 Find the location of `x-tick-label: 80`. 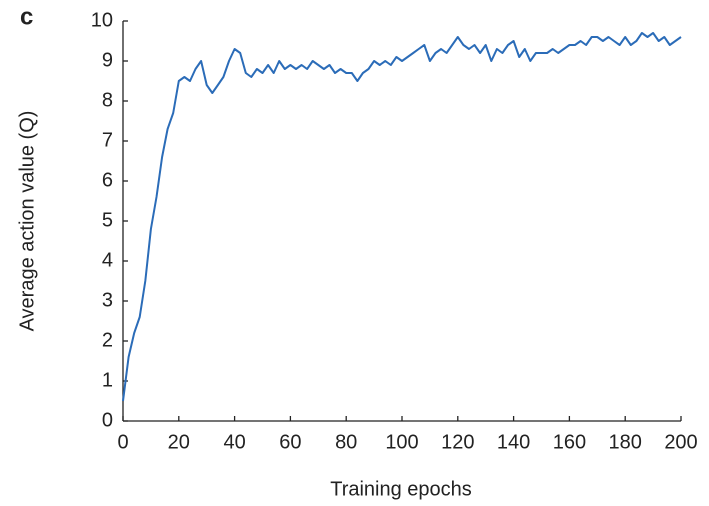

x-tick-label: 80 is located at coordinates (346, 442).